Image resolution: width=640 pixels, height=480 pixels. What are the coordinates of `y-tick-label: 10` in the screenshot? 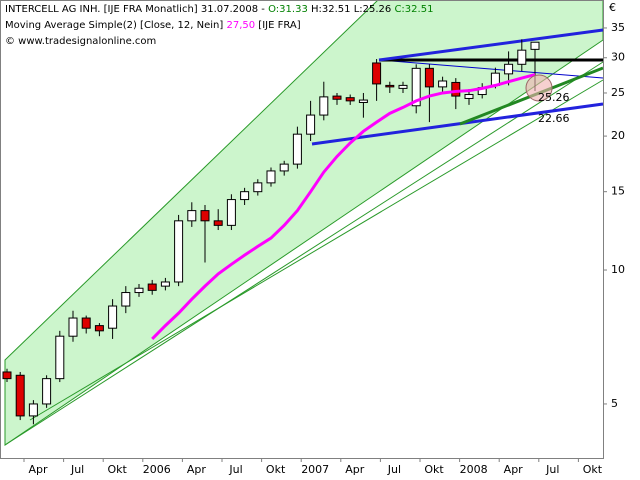 It's located at (618, 269).